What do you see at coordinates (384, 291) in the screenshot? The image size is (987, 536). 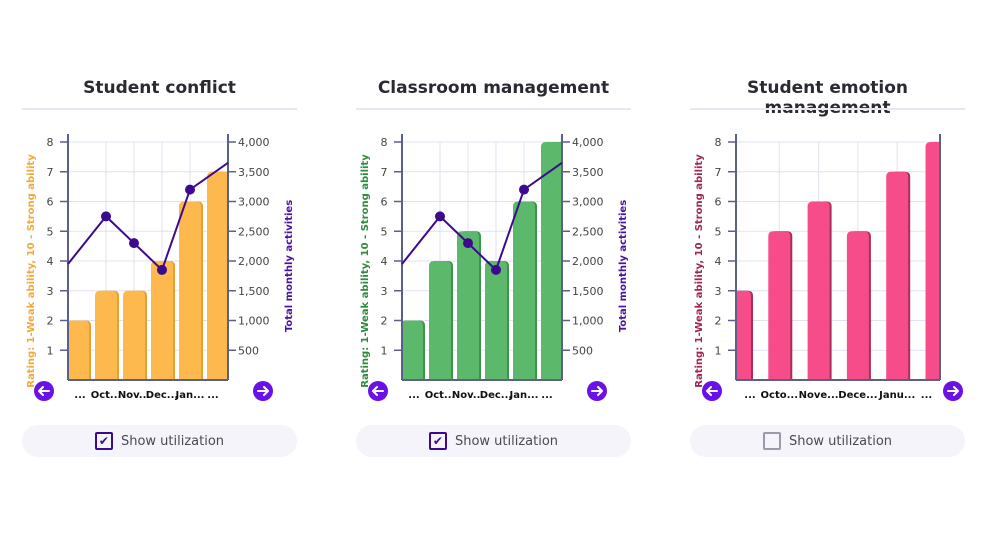 I see `y-tick-label: 3` at bounding box center [384, 291].